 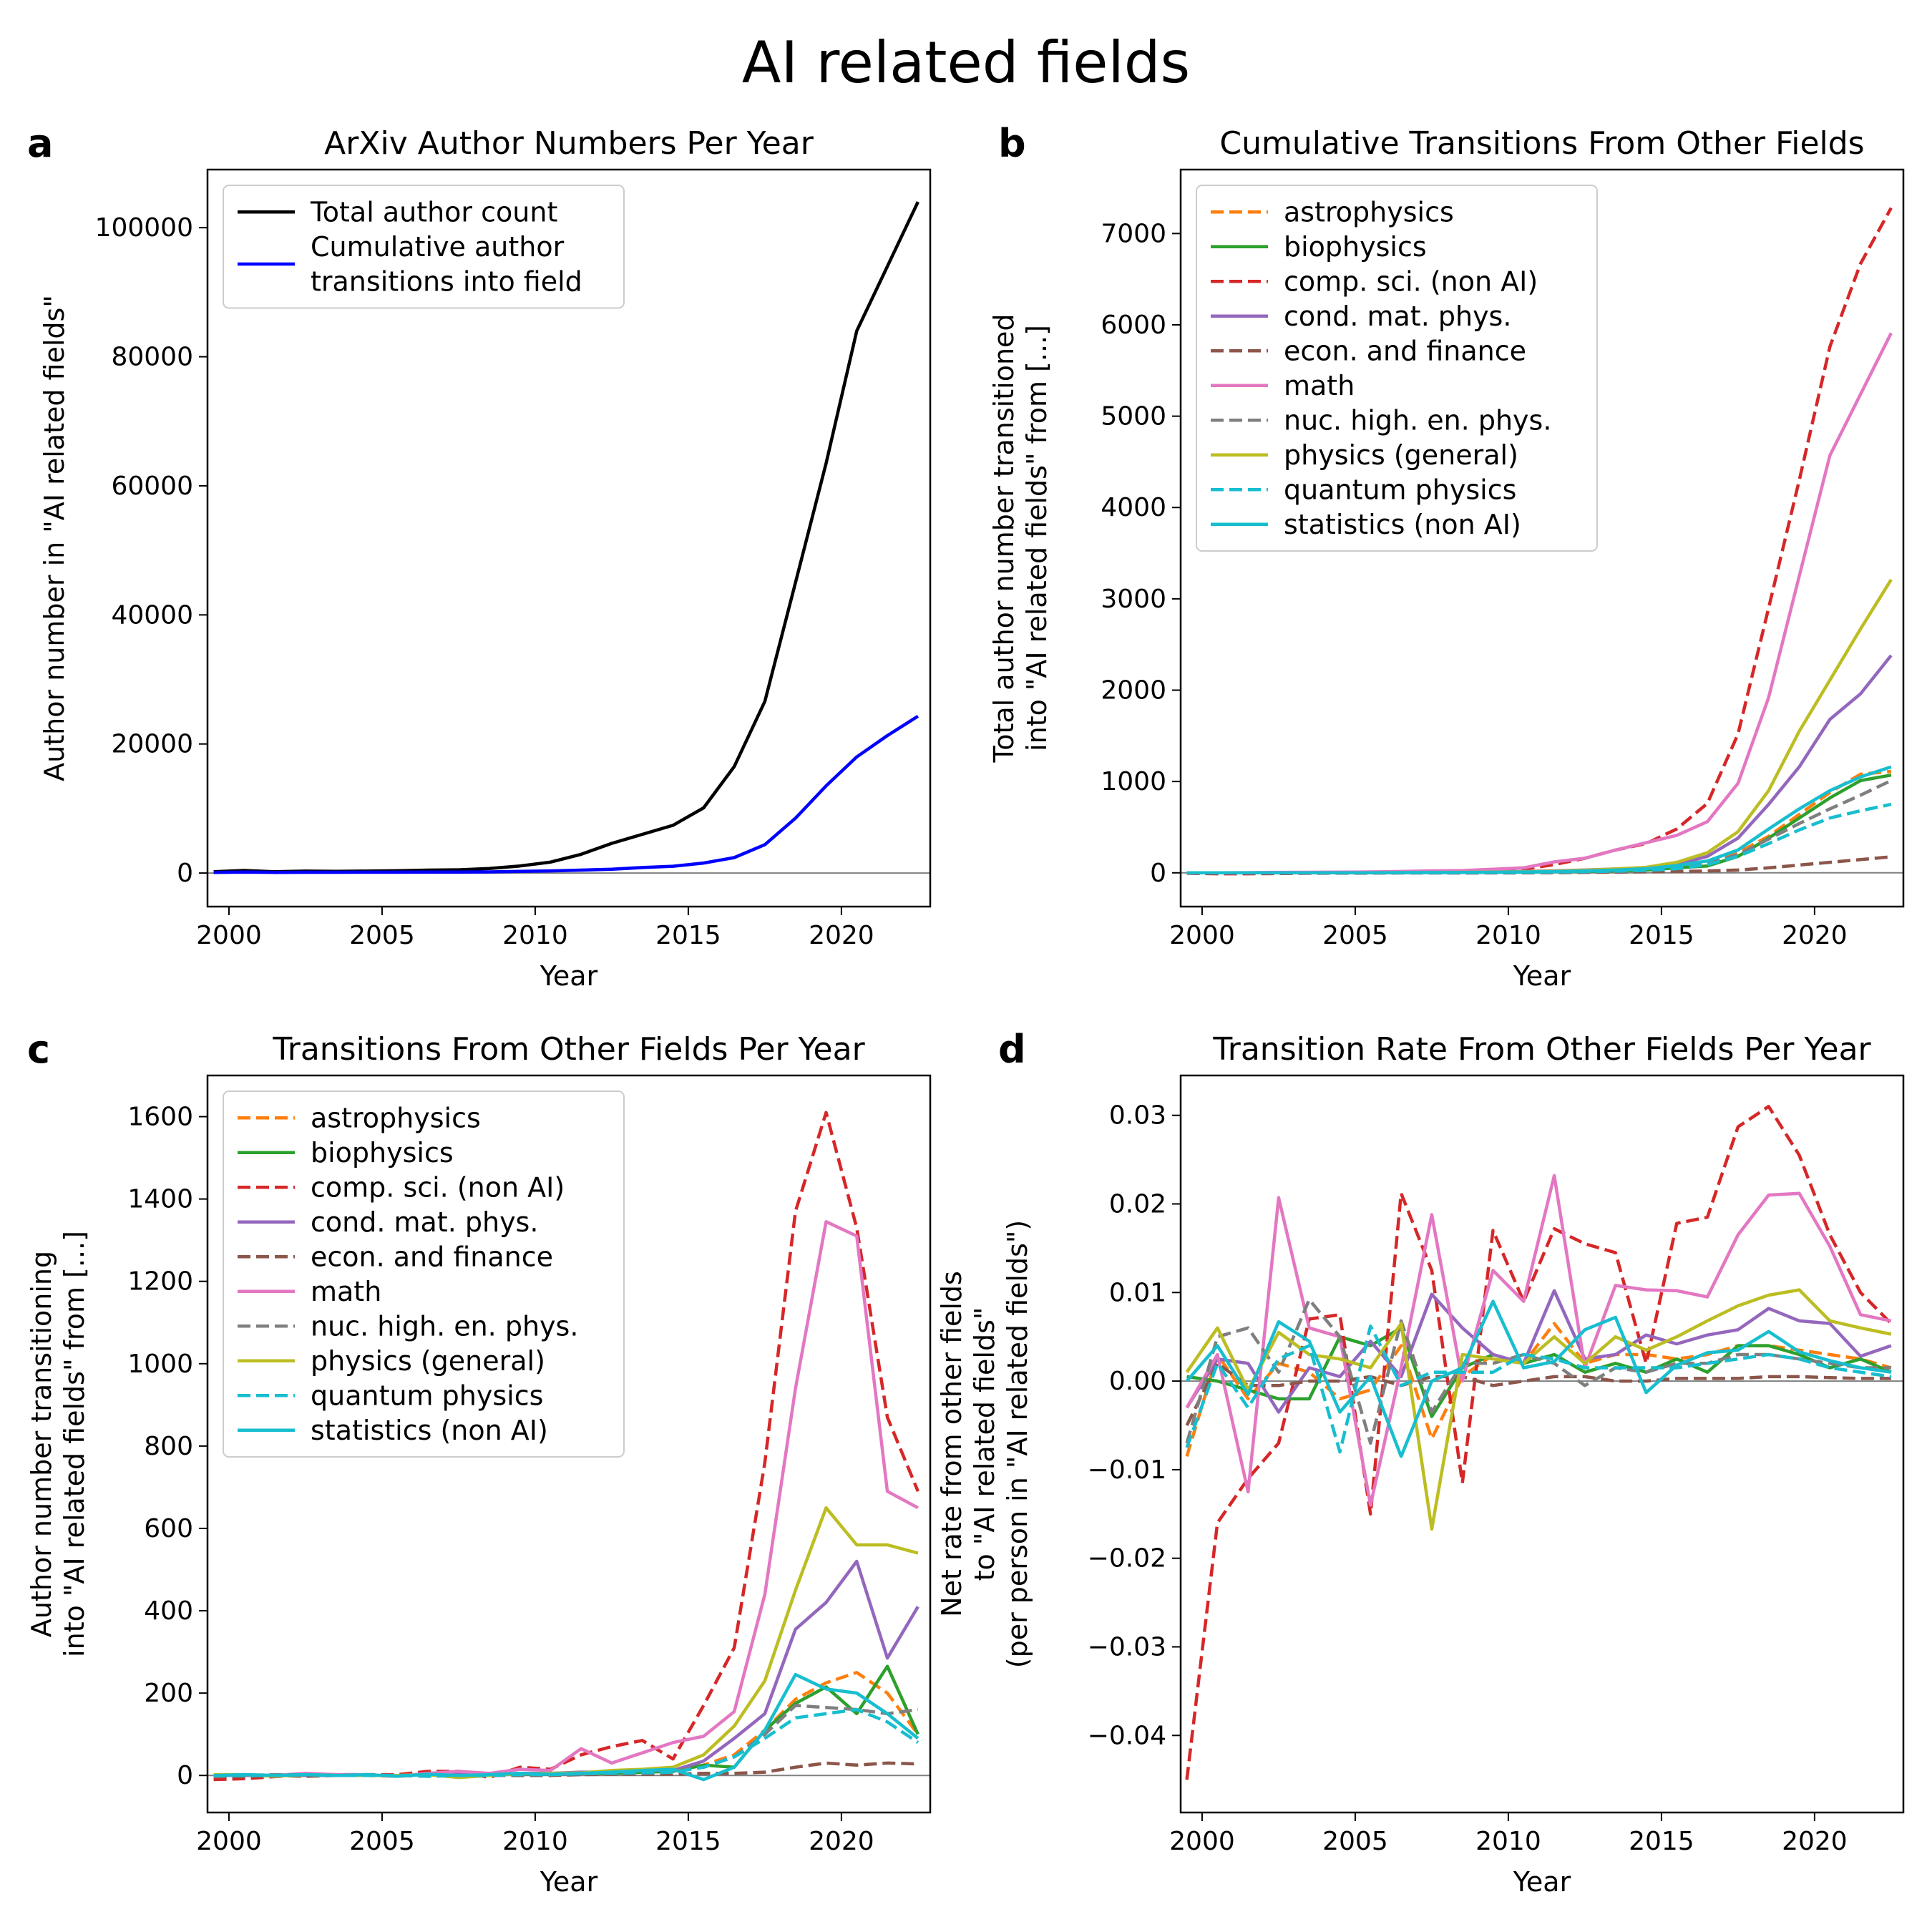 I want to click on legend-label: Total author count, so click(x=433, y=212).